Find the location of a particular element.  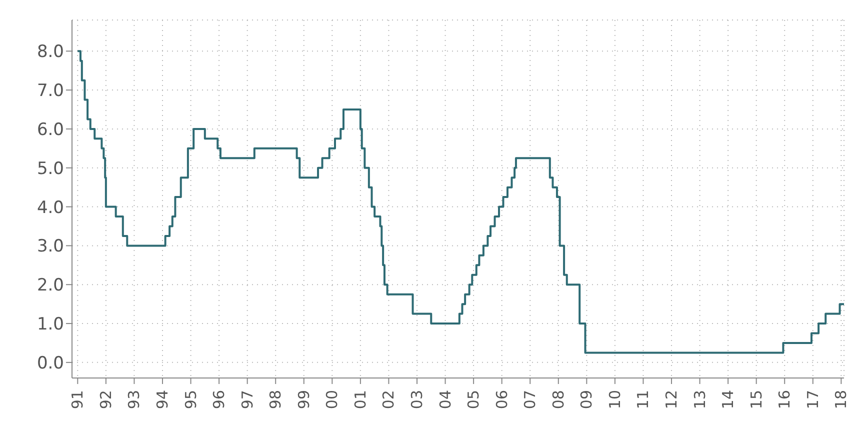

x-tick-label: 01 is located at coordinates (360, 400).